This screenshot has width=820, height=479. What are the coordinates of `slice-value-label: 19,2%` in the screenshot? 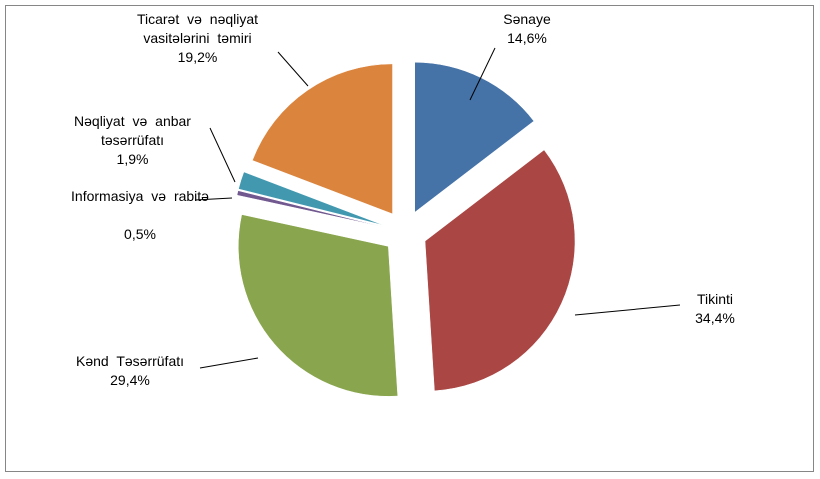 It's located at (197, 57).